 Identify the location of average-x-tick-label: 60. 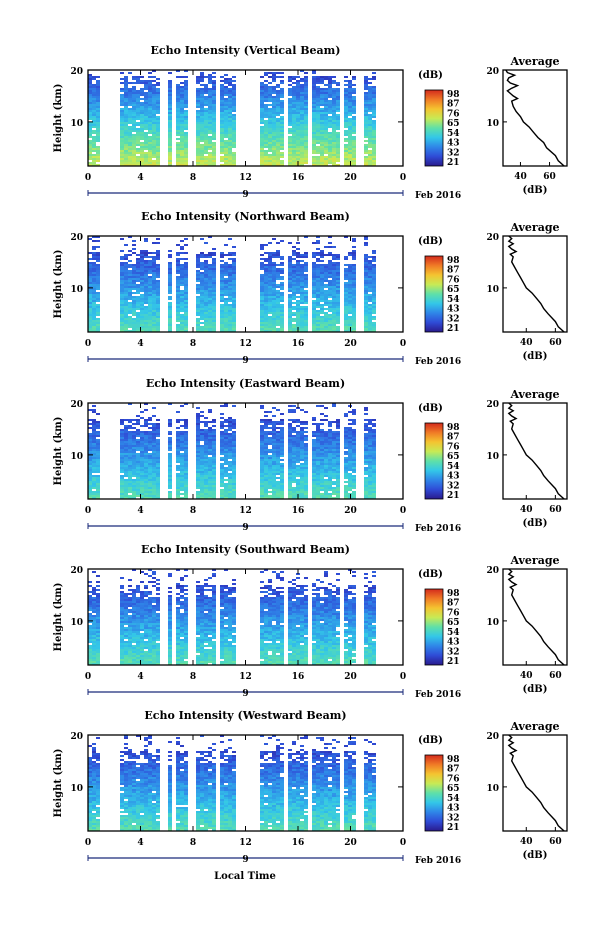
(555, 343).